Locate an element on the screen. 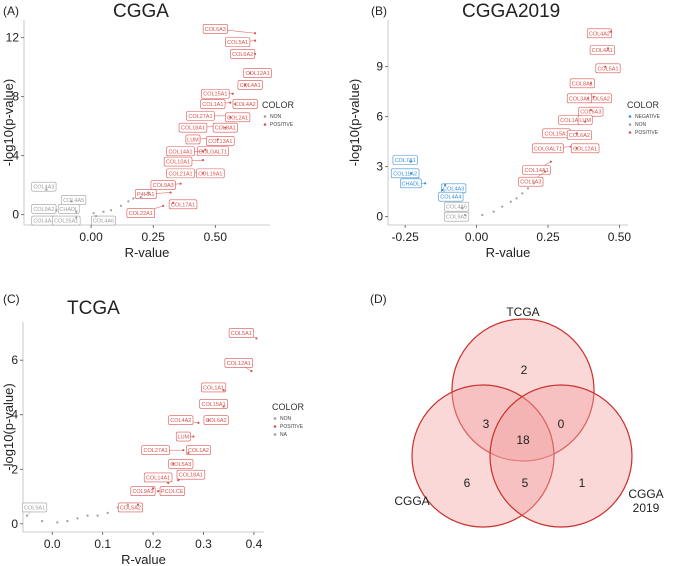 The height and width of the screenshot is (566, 678). x-axis-label: R-value is located at coordinates (147, 252).